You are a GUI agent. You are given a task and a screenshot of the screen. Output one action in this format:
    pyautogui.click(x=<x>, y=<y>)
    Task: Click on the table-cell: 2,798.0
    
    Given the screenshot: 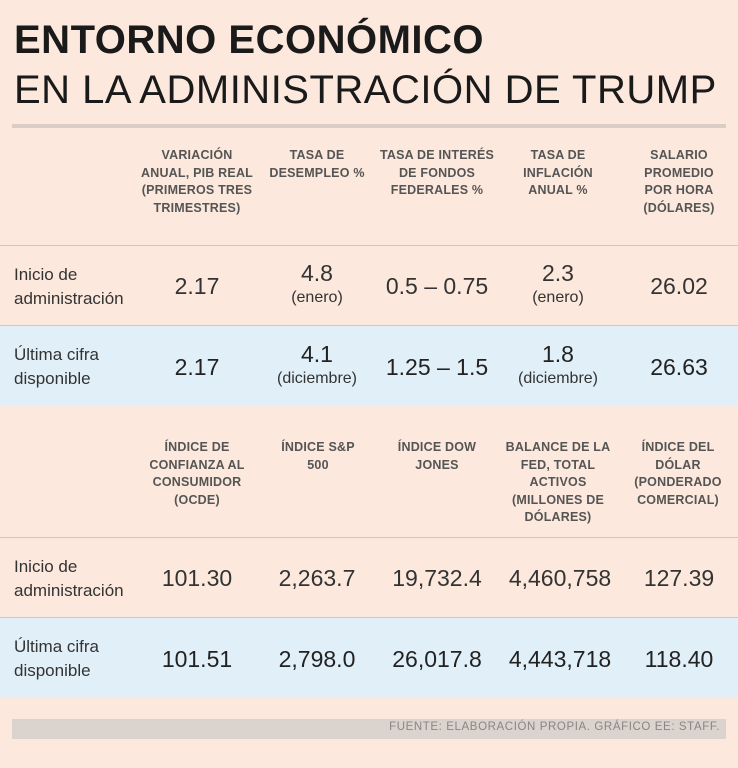 What is the action you would take?
    pyautogui.click(x=317, y=659)
    